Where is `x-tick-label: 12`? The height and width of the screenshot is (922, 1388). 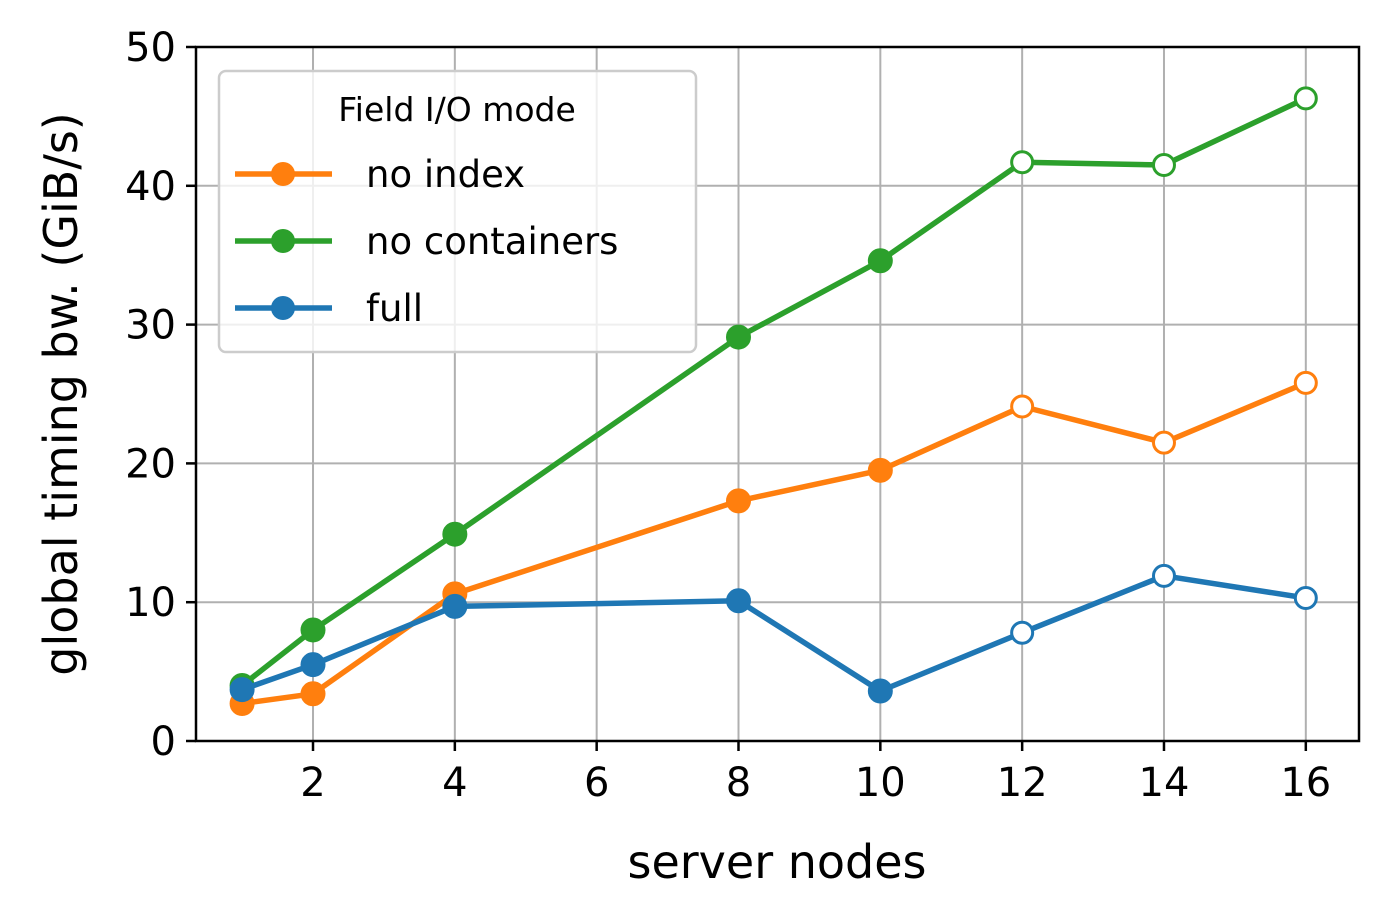 x-tick-label: 12 is located at coordinates (1022, 783).